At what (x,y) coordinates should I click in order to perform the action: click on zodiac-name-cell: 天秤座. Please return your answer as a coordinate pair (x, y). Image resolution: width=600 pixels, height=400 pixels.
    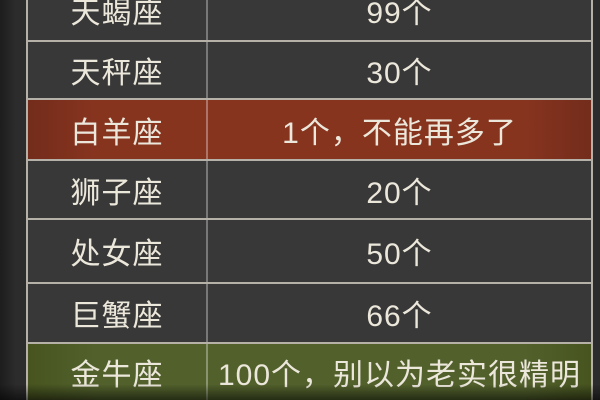
    Looking at the image, I should click on (118, 70).